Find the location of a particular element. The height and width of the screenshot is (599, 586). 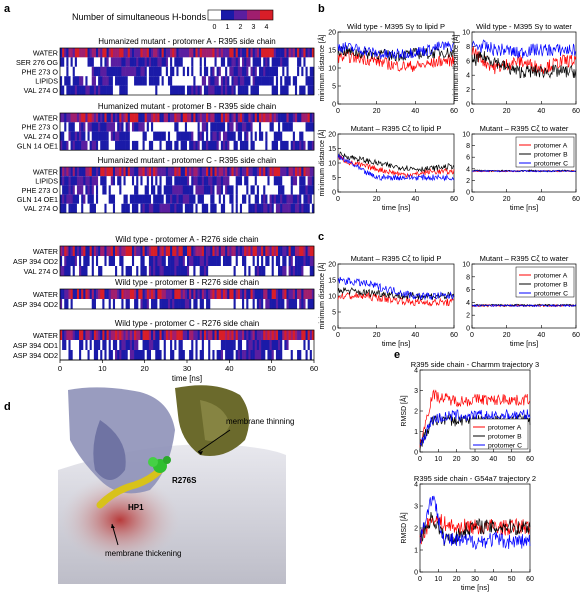

y-tick-label: 0 is located at coordinates (468, 329).